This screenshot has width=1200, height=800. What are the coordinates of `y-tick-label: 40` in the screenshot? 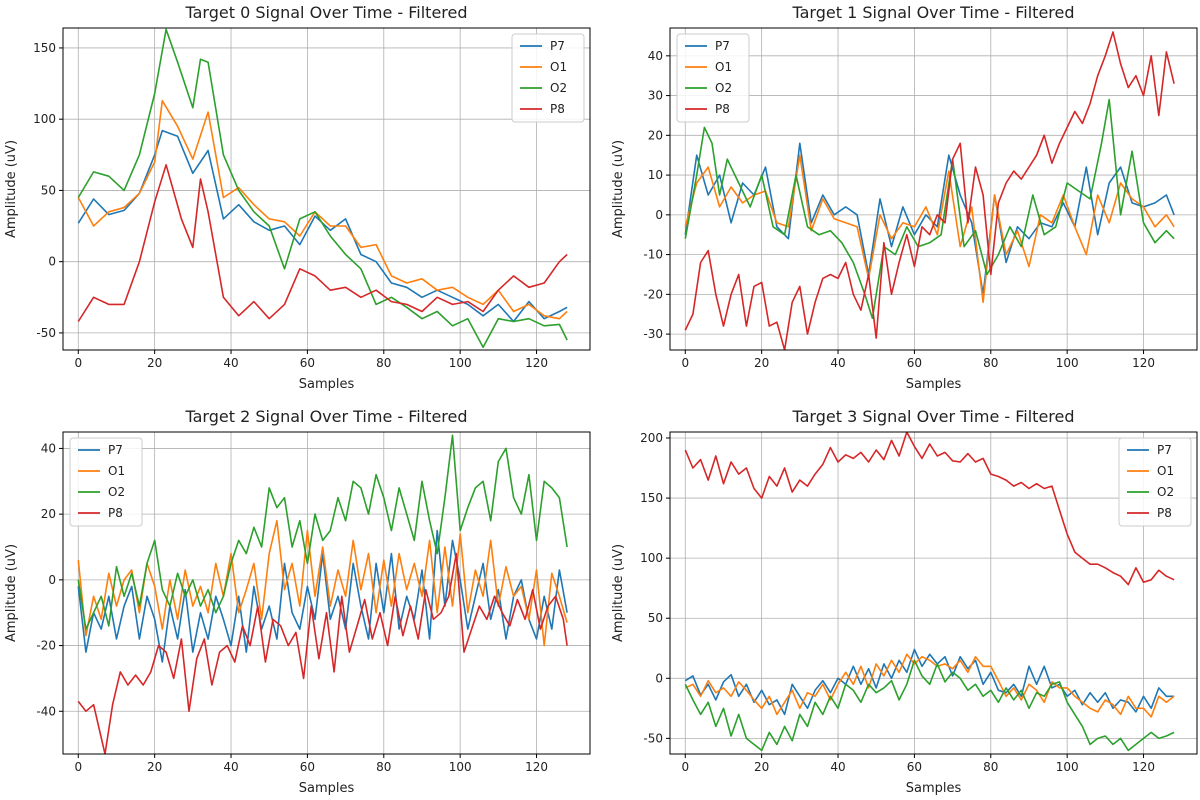 It's located at (655, 56).